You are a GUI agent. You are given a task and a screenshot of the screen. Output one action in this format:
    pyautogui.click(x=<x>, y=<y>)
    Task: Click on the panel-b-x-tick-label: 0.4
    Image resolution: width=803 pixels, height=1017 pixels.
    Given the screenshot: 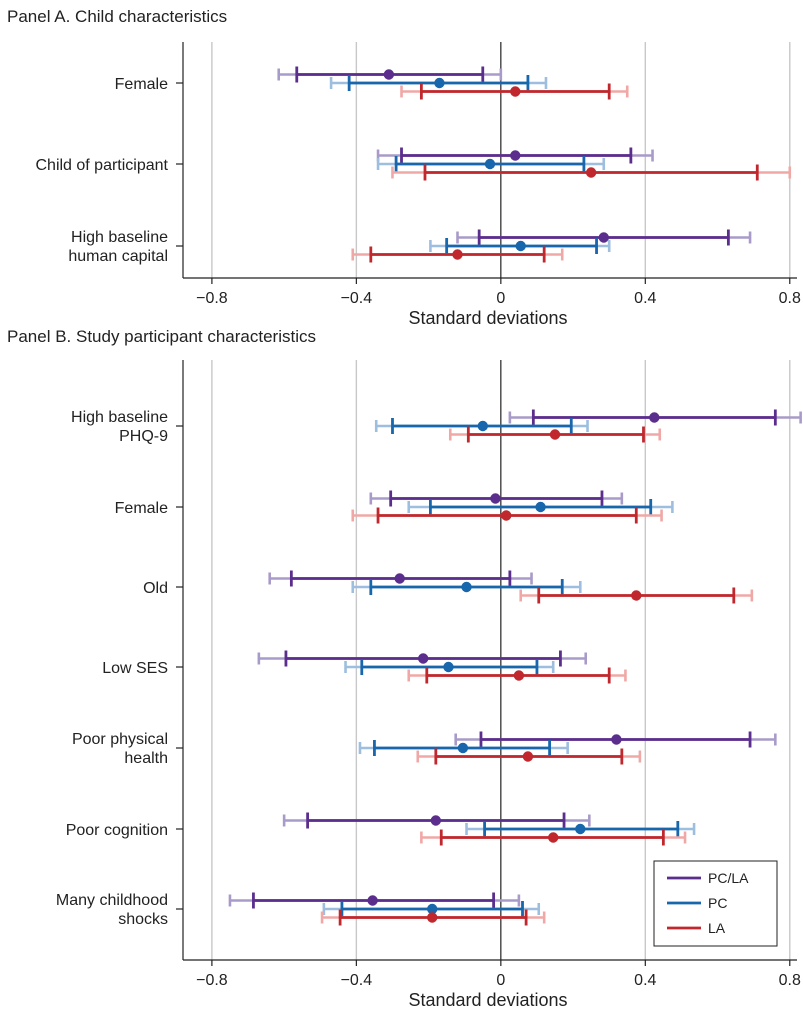 What is the action you would take?
    pyautogui.click(x=645, y=980)
    